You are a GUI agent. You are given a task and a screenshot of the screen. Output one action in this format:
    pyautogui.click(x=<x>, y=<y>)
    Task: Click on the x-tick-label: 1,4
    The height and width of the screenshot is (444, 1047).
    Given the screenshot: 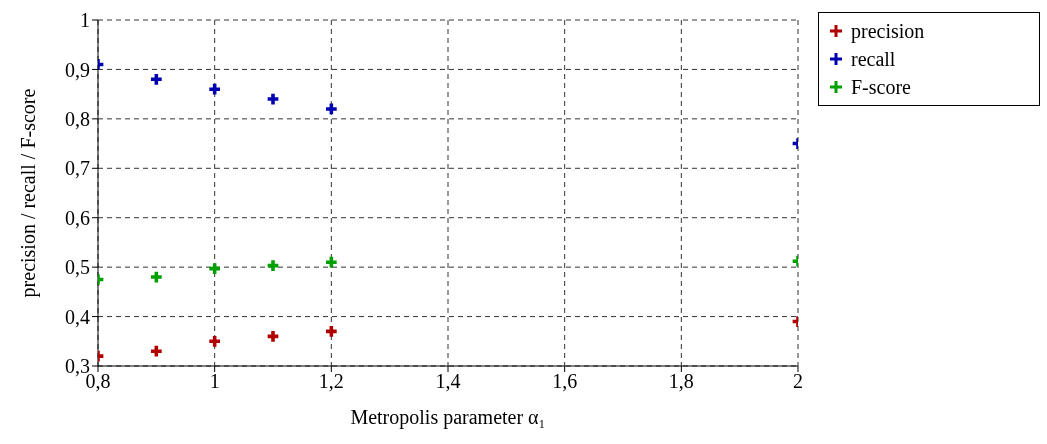 What is the action you would take?
    pyautogui.click(x=448, y=381)
    